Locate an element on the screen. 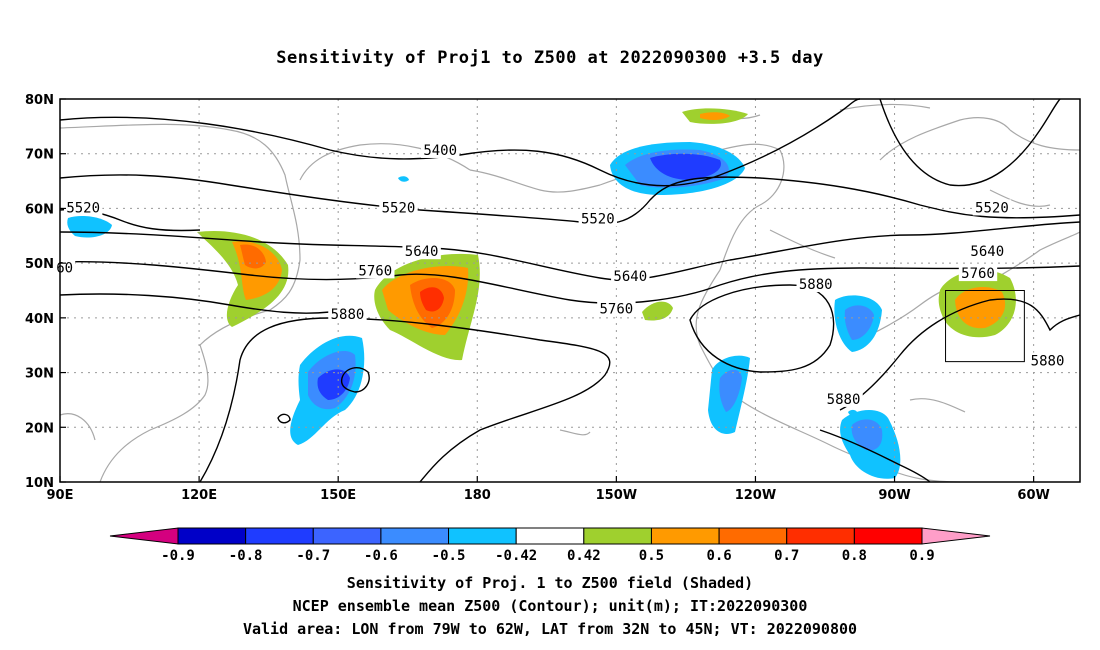 This screenshot has height=650, width=1100. colorbar-label: 0.42 is located at coordinates (584, 556).